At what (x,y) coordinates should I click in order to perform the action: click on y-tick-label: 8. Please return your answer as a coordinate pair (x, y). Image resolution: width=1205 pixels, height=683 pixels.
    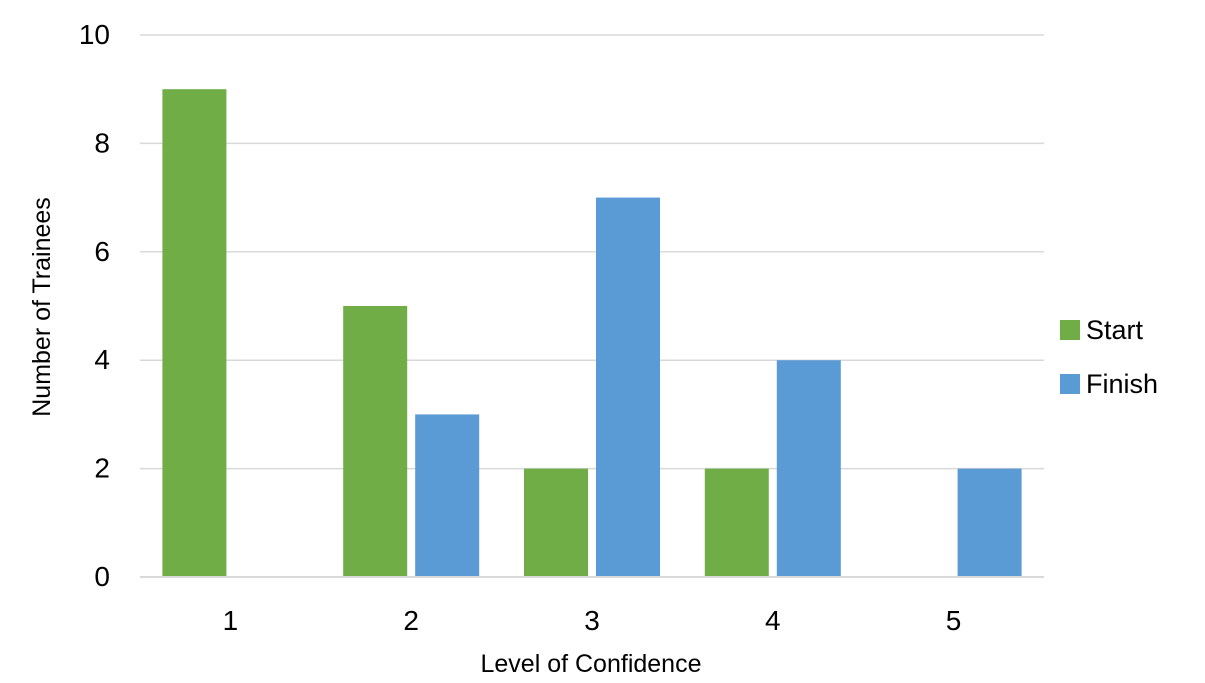
    Looking at the image, I should click on (102, 142).